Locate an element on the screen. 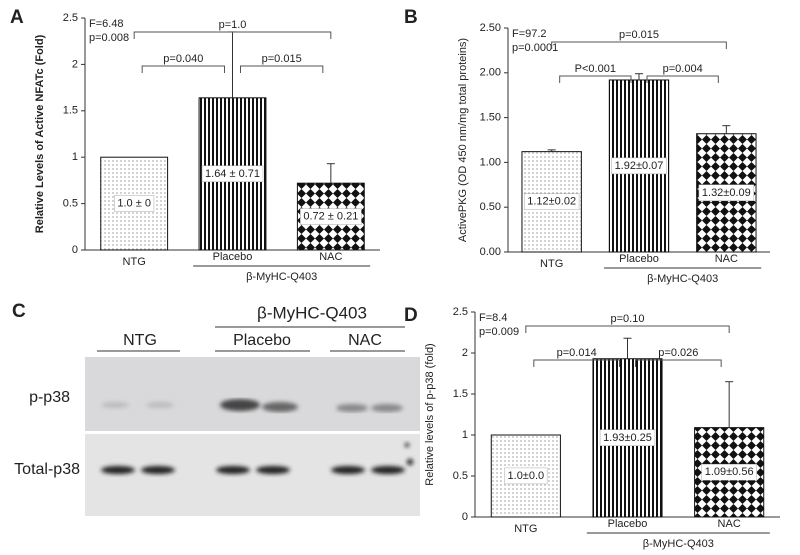  value-label: 1.0 ± 0 is located at coordinates (134, 204).